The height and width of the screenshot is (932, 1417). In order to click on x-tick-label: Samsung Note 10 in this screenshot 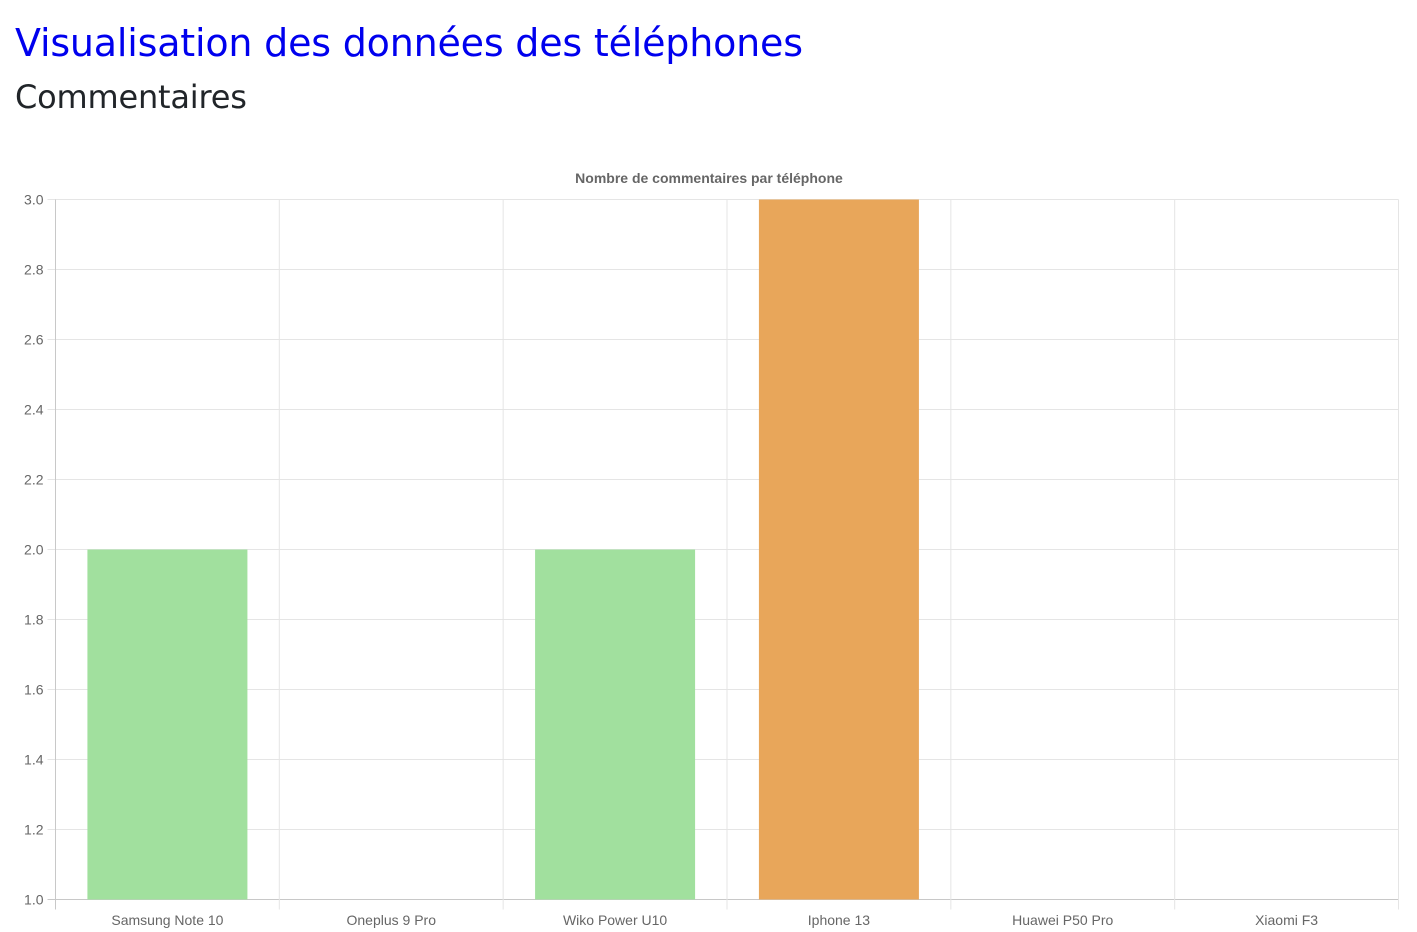, I will do `click(167, 920)`.